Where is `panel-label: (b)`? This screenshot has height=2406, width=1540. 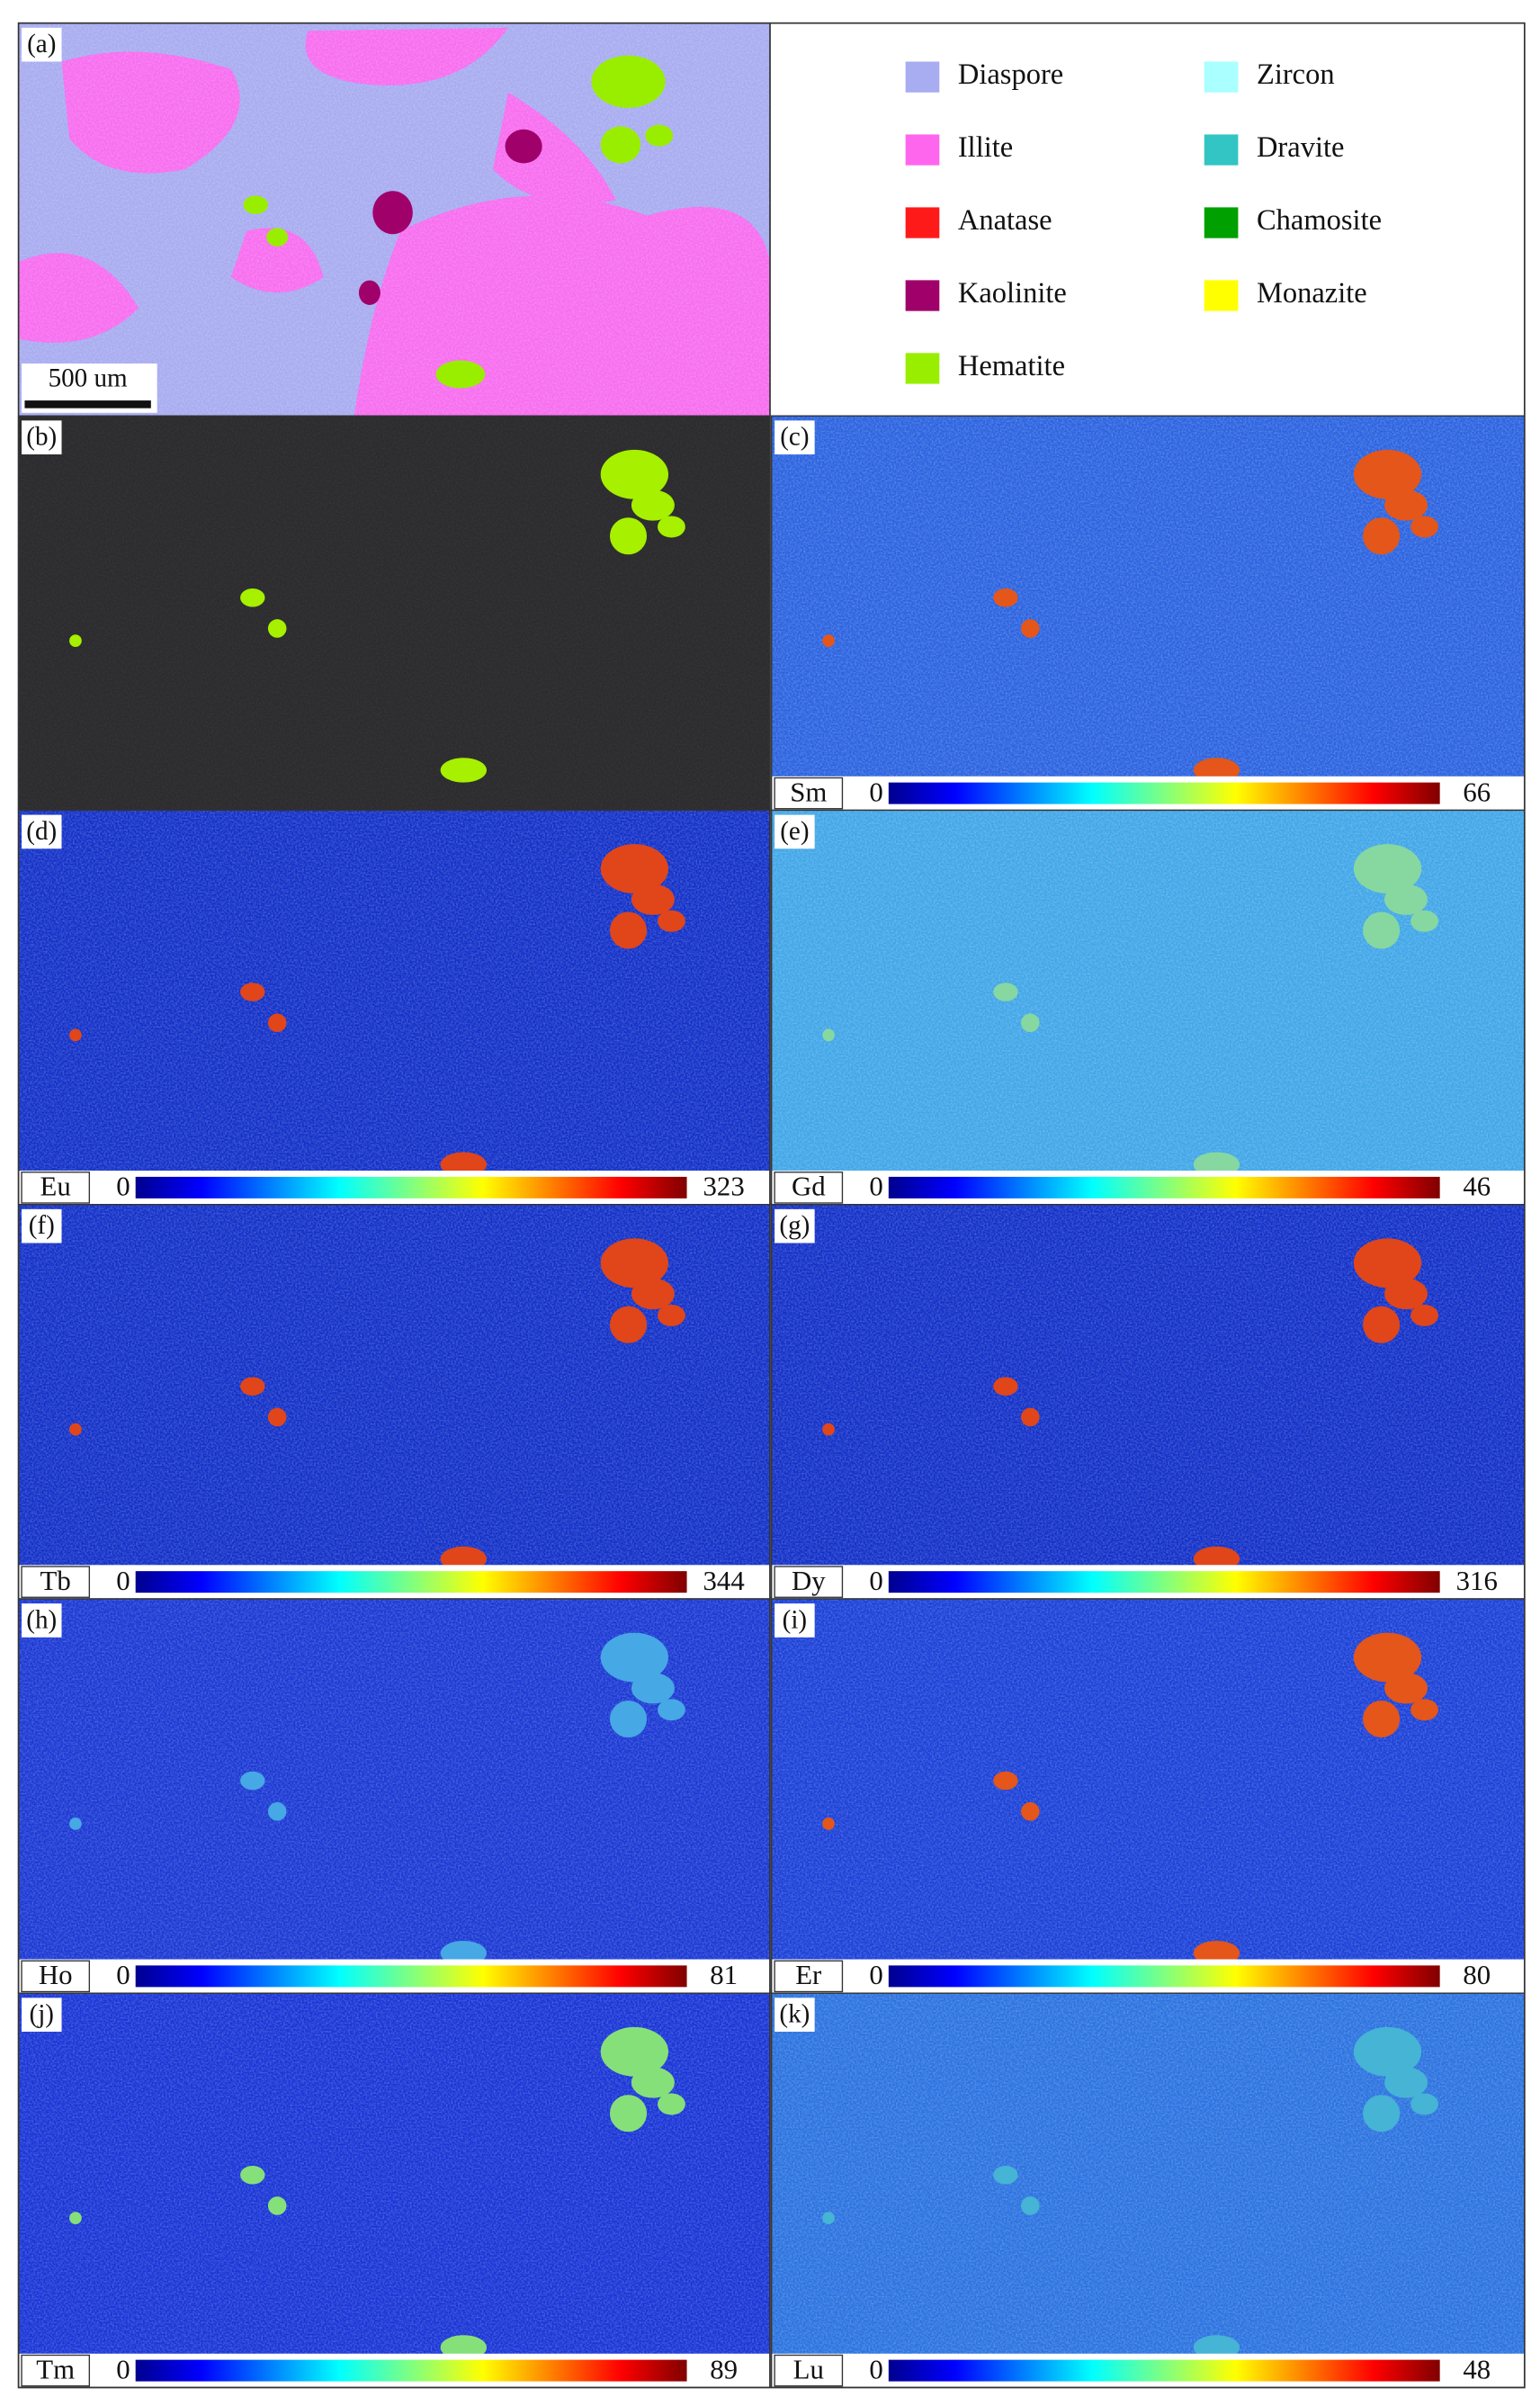
panel-label: (b) is located at coordinates (41, 437).